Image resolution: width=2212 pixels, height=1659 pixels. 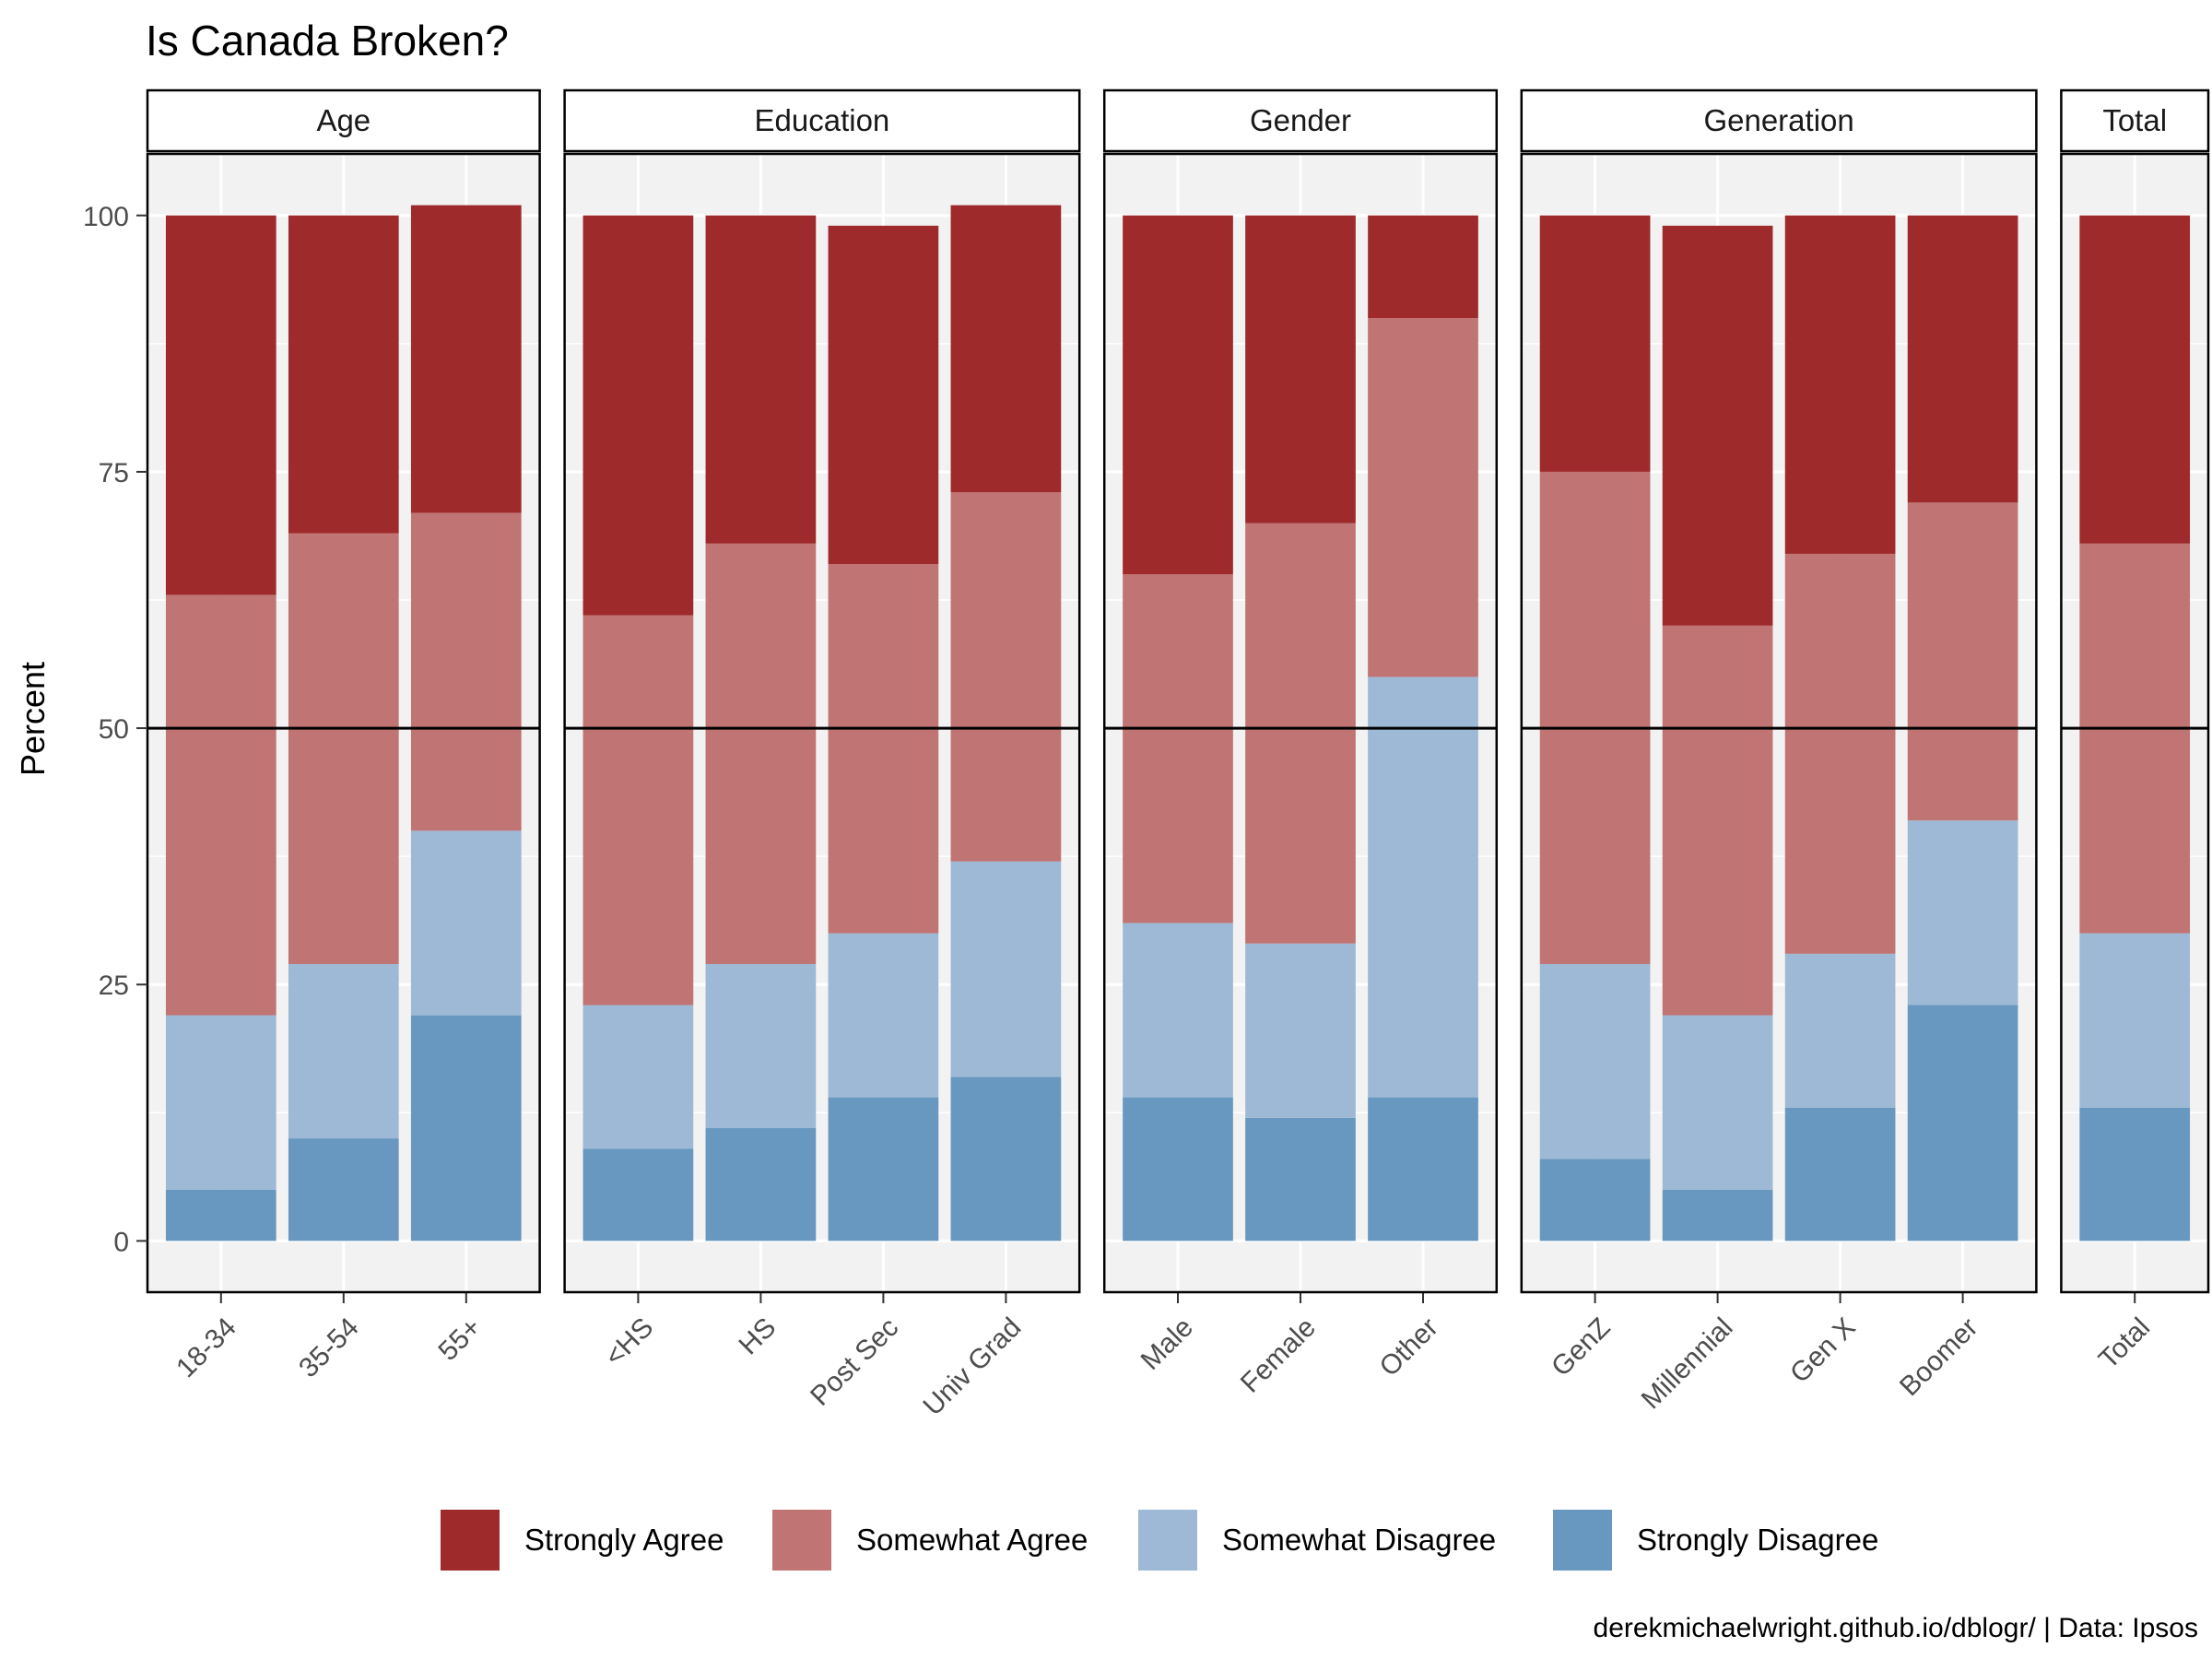 I want to click on chart-title: Is Canada Broken?, so click(x=327, y=41).